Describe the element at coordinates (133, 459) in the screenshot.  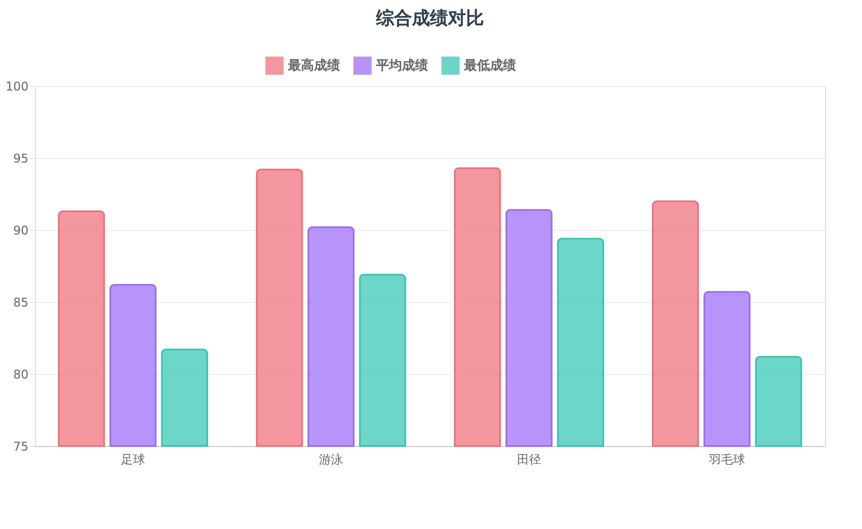
I see `x-tick-label: 足球` at that location.